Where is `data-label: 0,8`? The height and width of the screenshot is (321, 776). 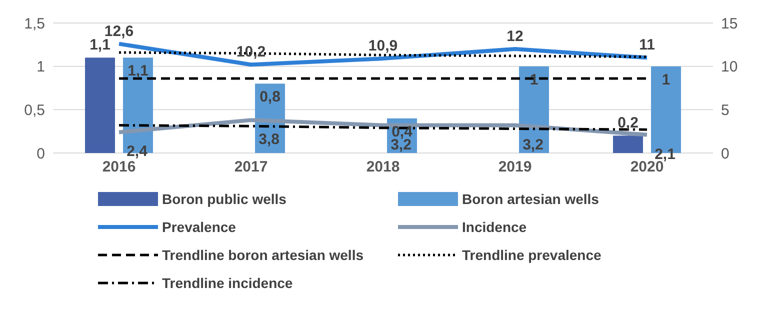
data-label: 0,8 is located at coordinates (270, 97).